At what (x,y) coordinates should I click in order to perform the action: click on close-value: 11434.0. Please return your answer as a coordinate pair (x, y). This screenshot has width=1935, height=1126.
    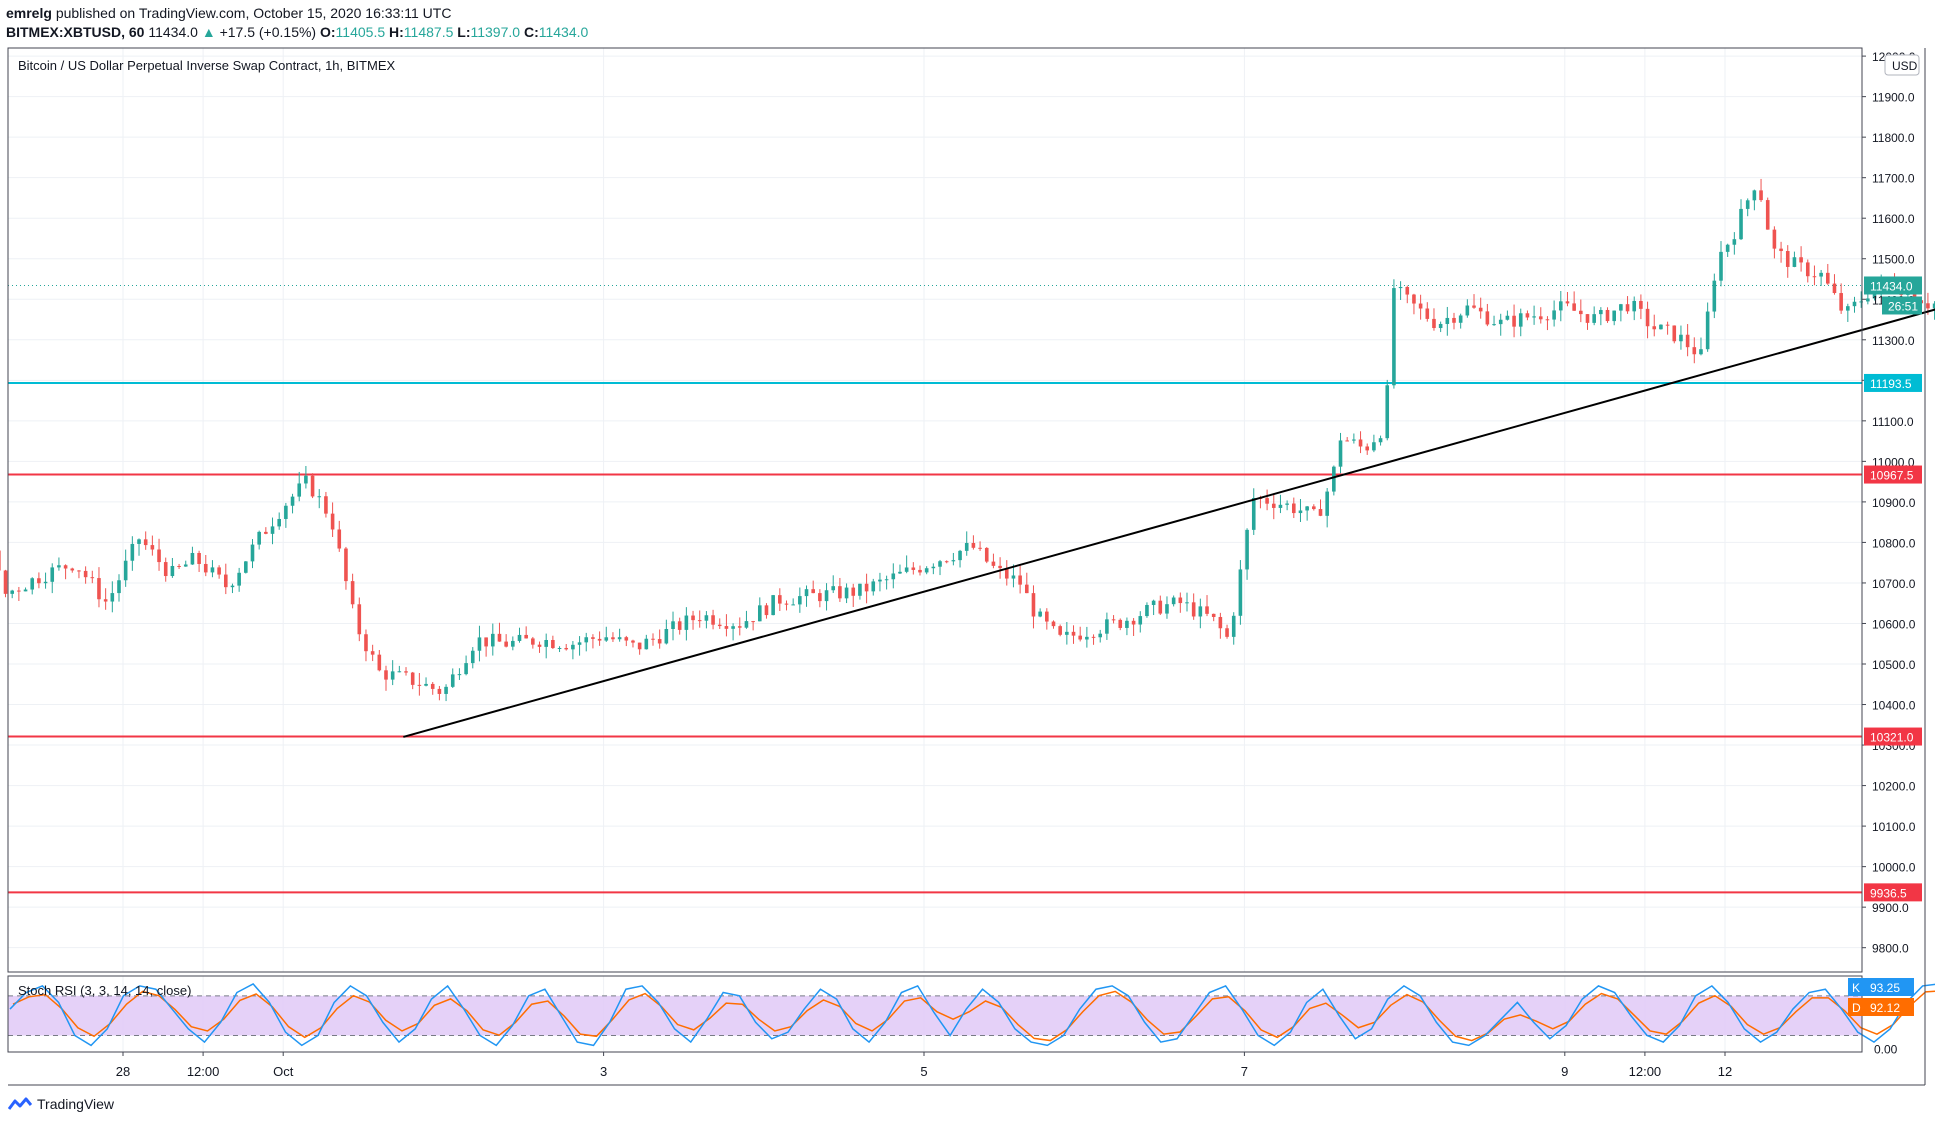
    Looking at the image, I should click on (563, 32).